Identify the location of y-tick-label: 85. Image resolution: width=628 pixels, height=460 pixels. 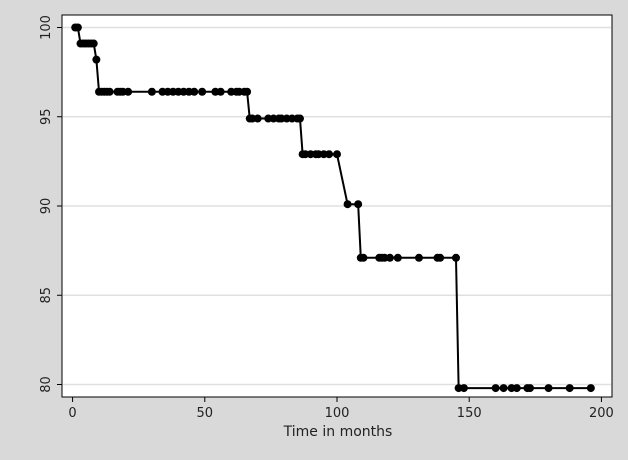
(46, 295).